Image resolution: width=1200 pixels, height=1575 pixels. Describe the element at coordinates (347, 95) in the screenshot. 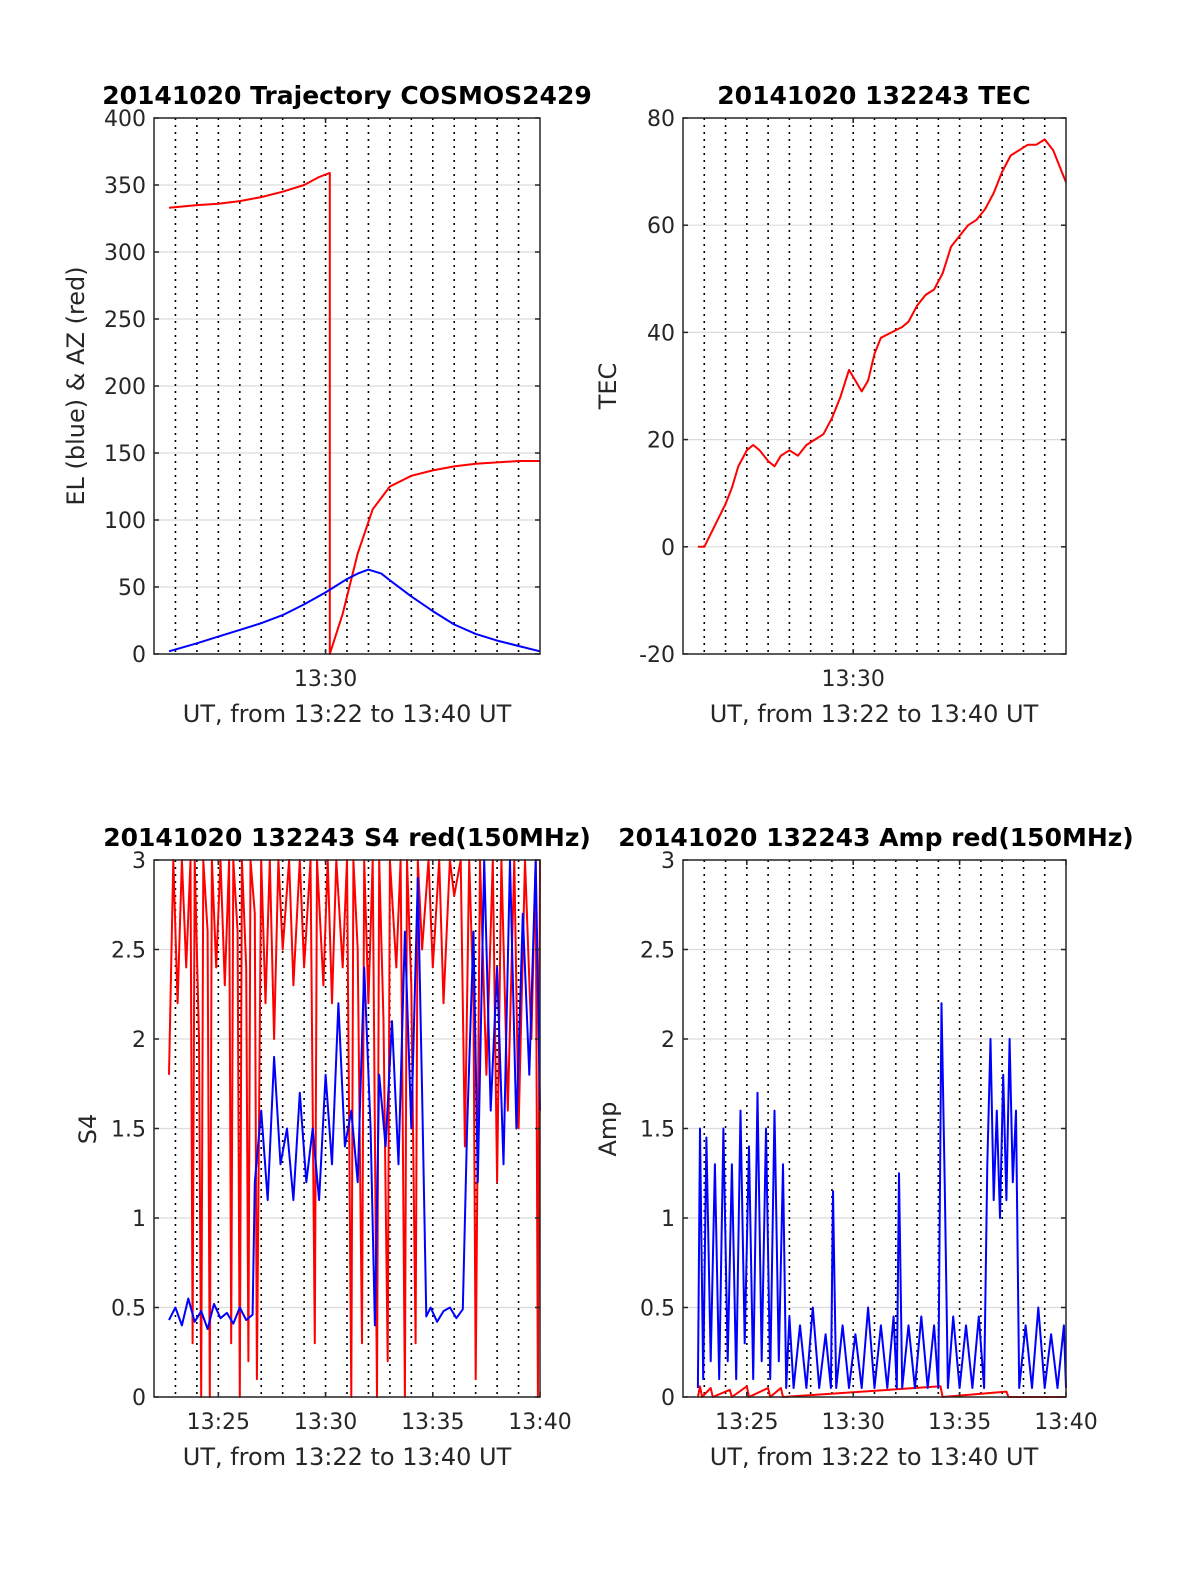

I see `title-trajectory: 20141020 Trajectory COSMOS2429` at that location.